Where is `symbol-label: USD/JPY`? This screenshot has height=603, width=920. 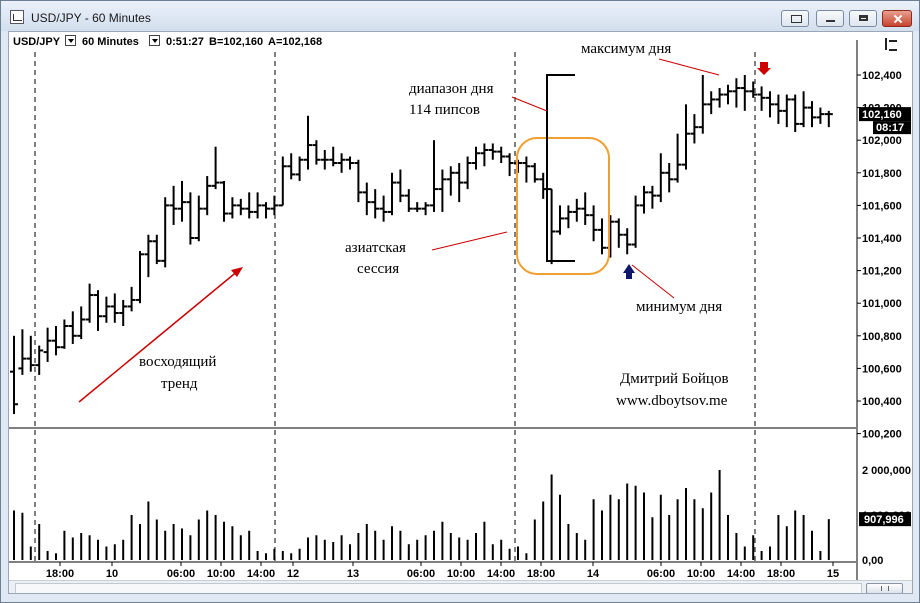 symbol-label: USD/JPY is located at coordinates (37, 42).